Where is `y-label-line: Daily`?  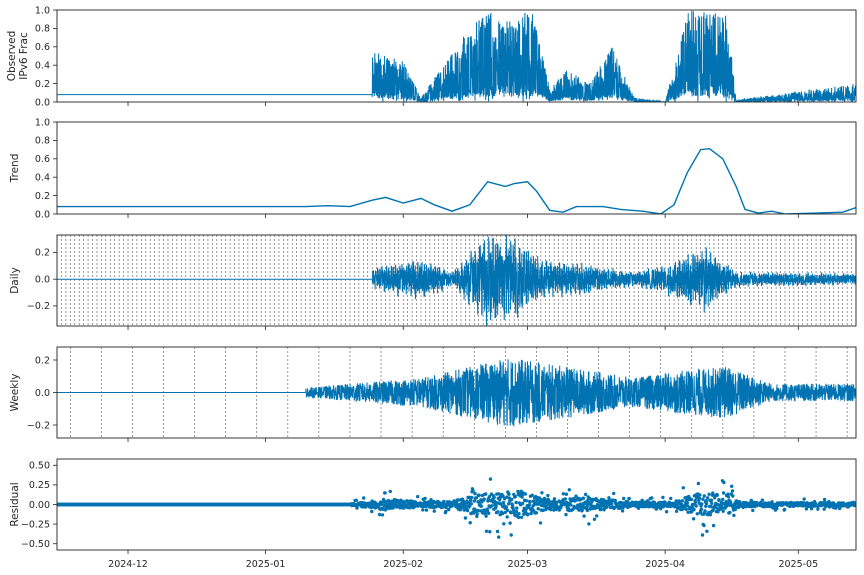 y-label-line: Daily is located at coordinates (15, 280).